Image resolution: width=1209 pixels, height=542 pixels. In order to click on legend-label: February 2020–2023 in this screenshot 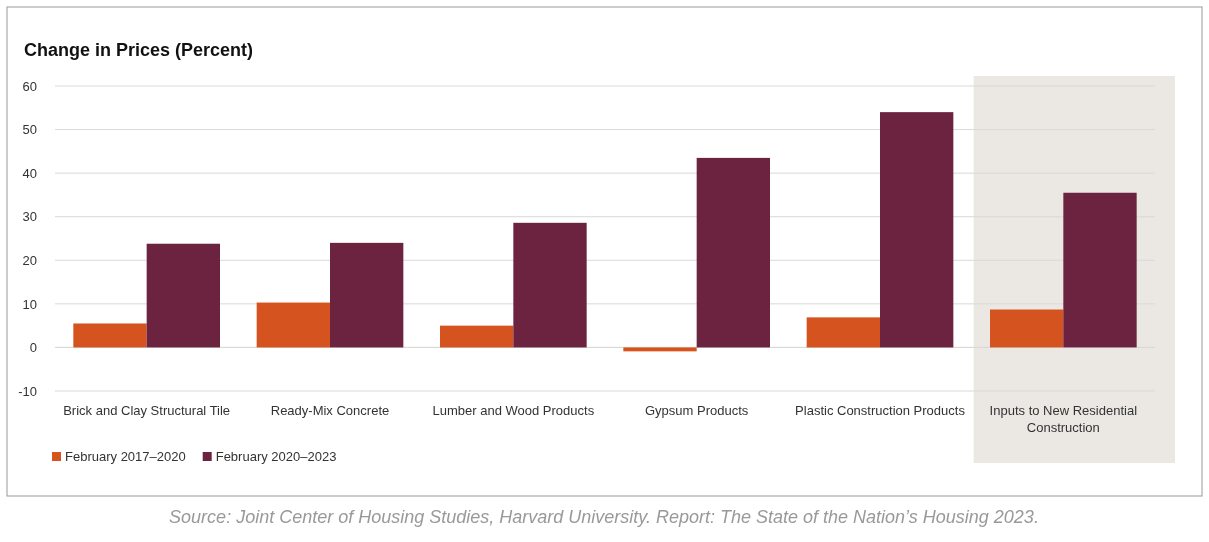, I will do `click(276, 456)`.